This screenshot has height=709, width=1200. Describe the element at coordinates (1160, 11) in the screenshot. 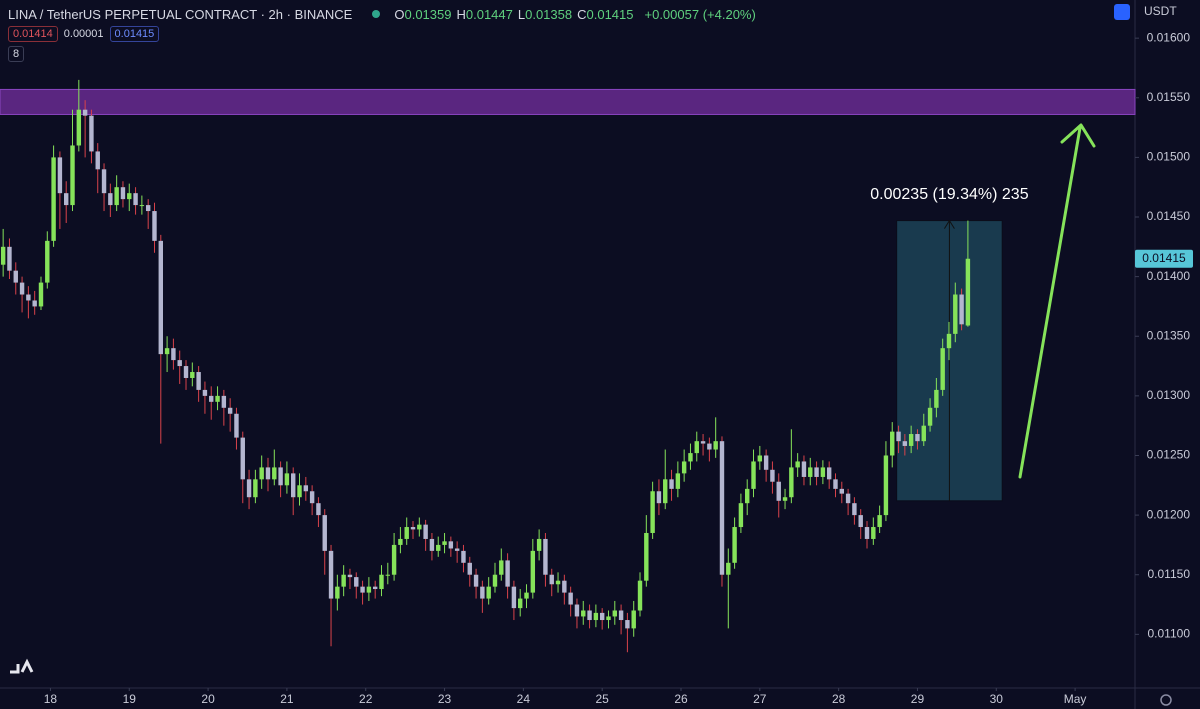

I see `currency: USDT` at that location.